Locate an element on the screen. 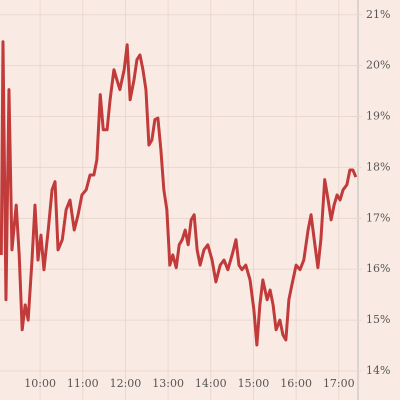  x-tick-label: 15:00 is located at coordinates (254, 383).